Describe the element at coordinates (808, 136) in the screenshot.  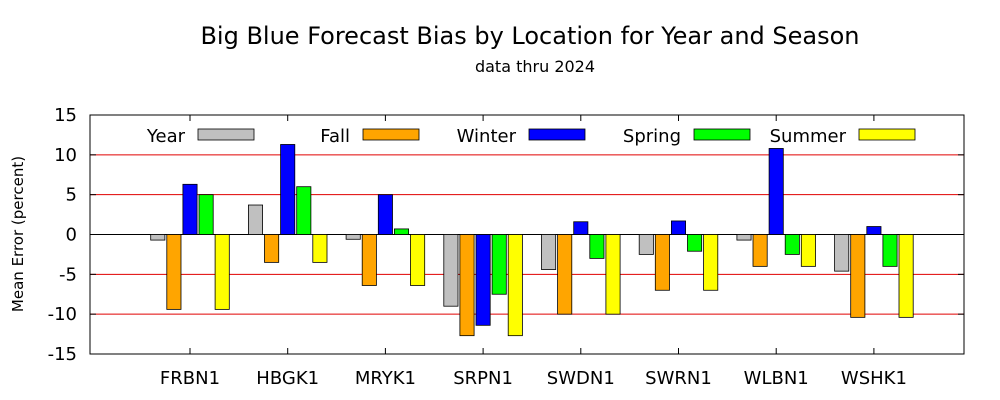
I see `legend-label-summer: Summer` at that location.